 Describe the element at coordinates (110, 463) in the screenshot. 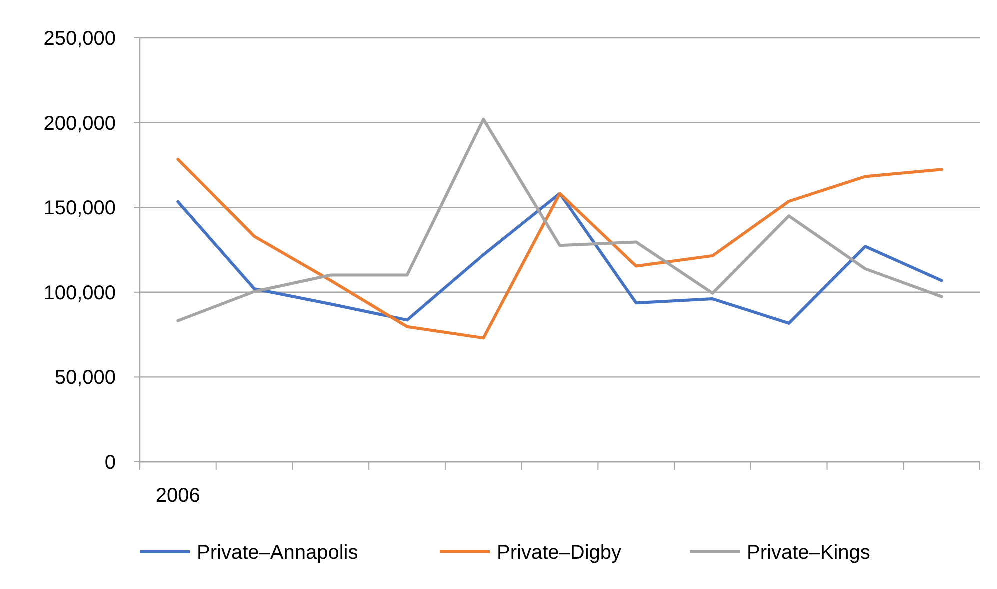

I see `y-tick-label: 0` at that location.